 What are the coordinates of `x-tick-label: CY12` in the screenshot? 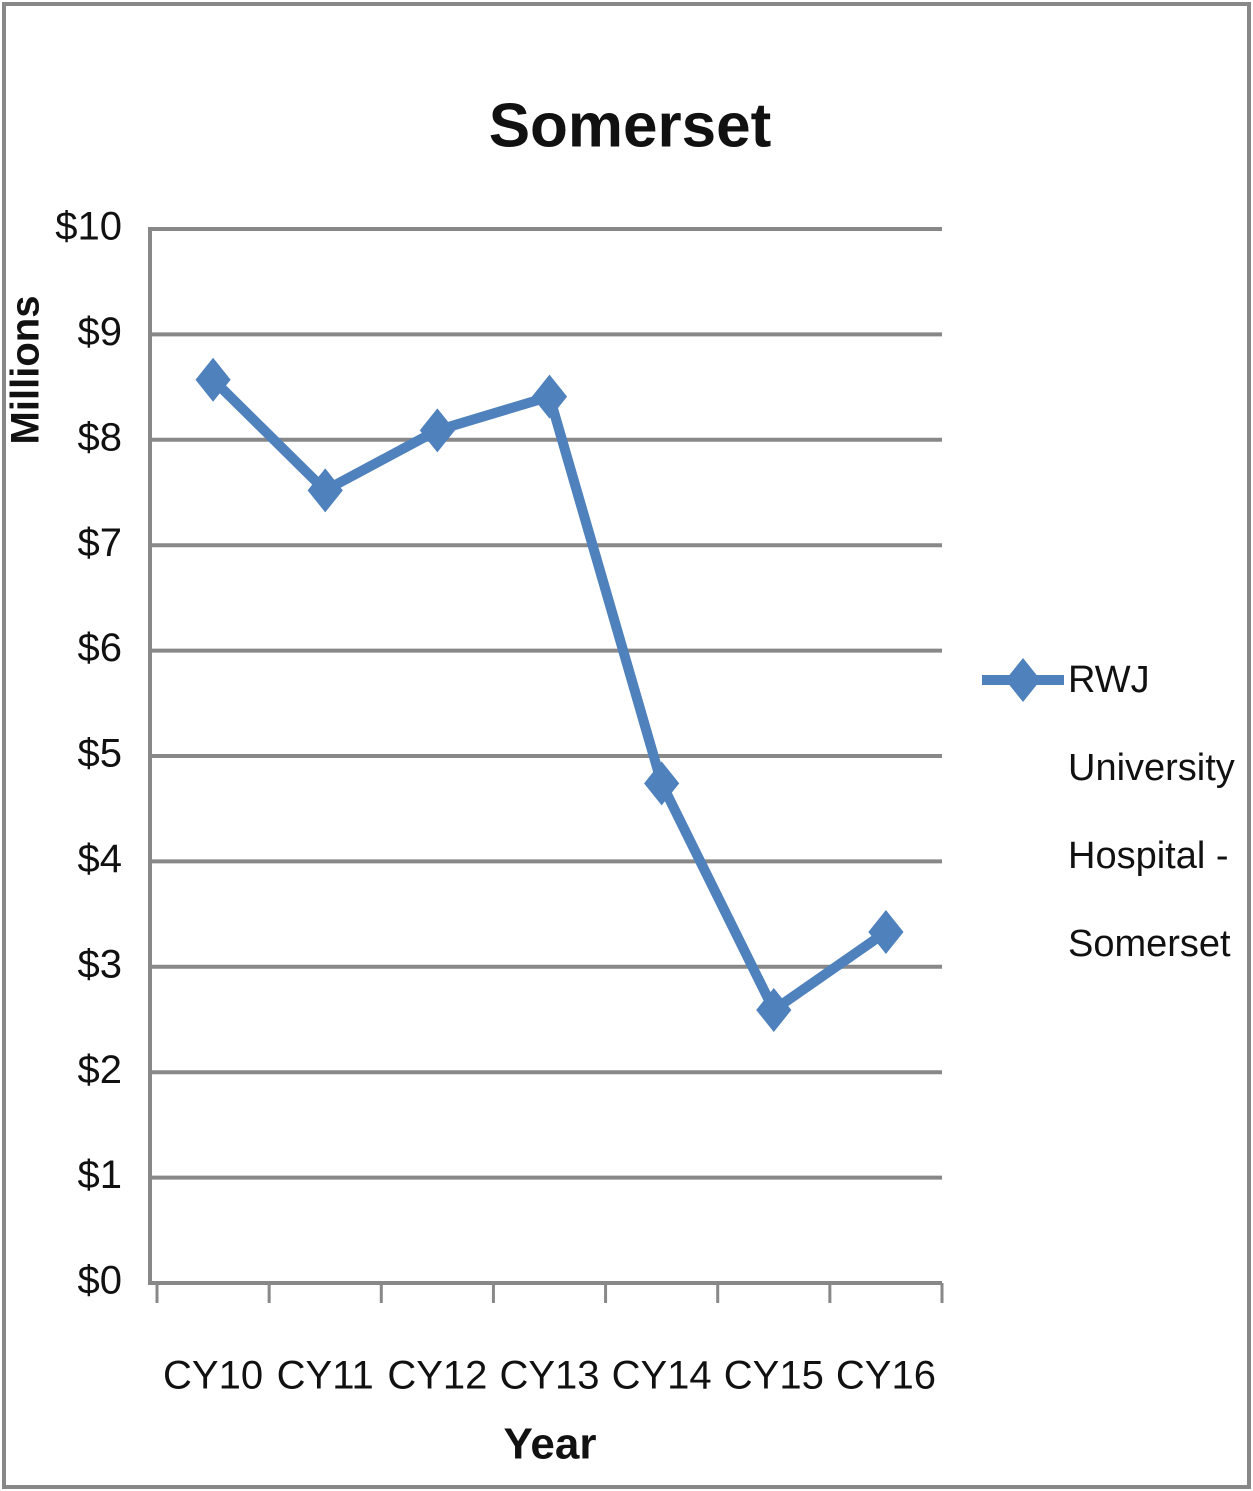 It's located at (437, 1376).